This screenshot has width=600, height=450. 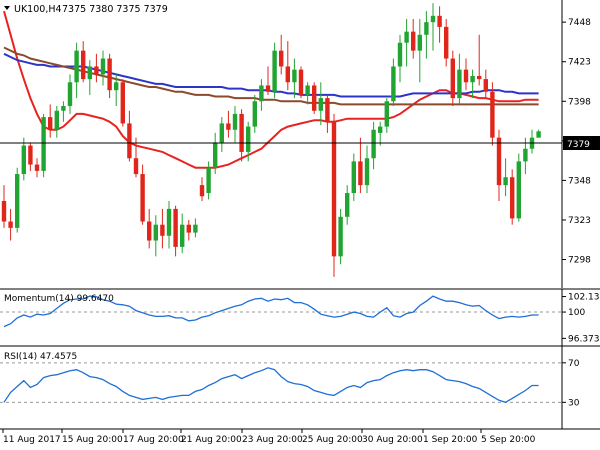 I want to click on time-tick-label: 1 Sep 20:00, so click(x=450, y=440).